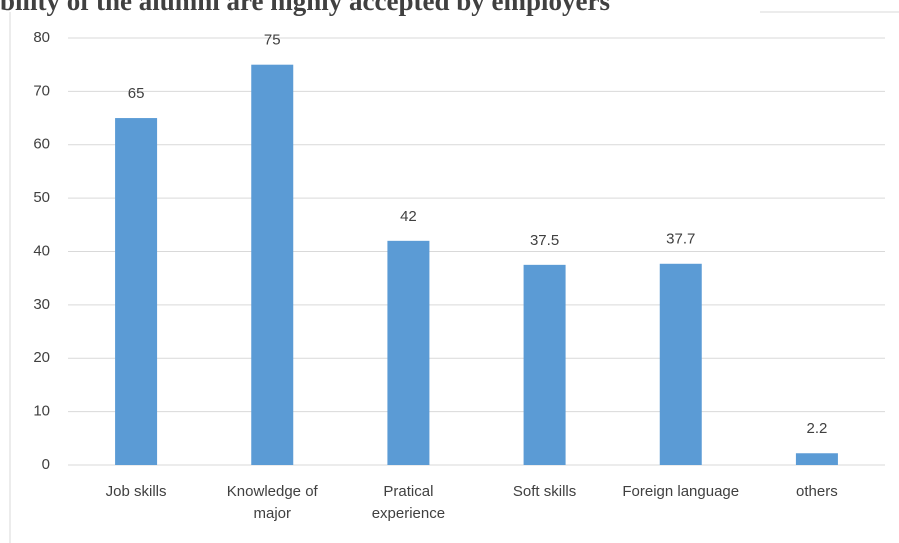 The width and height of the screenshot is (899, 543). I want to click on y-tick-label: 0, so click(46, 464).